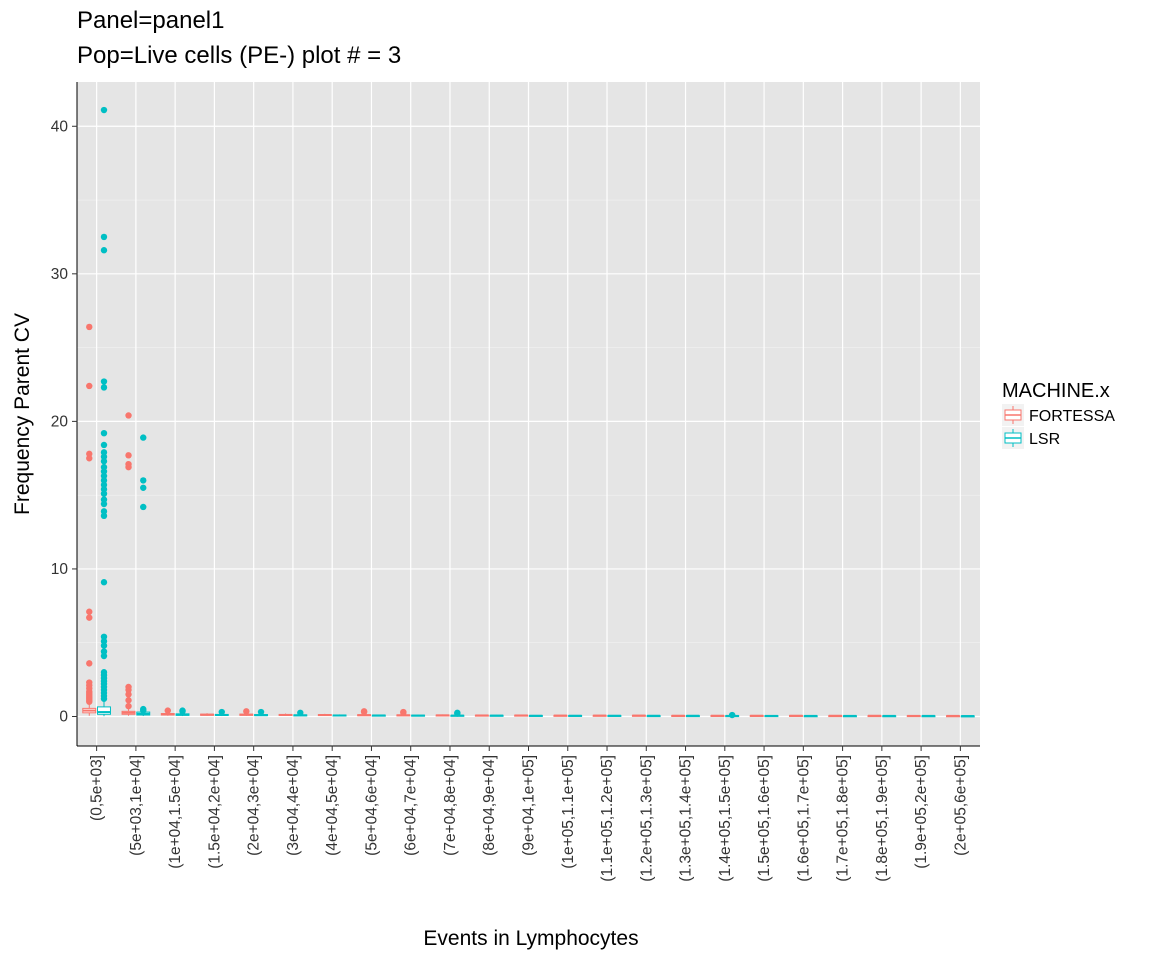  What do you see at coordinates (239, 55) in the screenshot?
I see `chart-subtitle: Pop=Live cells (PE-) plot # = 3` at bounding box center [239, 55].